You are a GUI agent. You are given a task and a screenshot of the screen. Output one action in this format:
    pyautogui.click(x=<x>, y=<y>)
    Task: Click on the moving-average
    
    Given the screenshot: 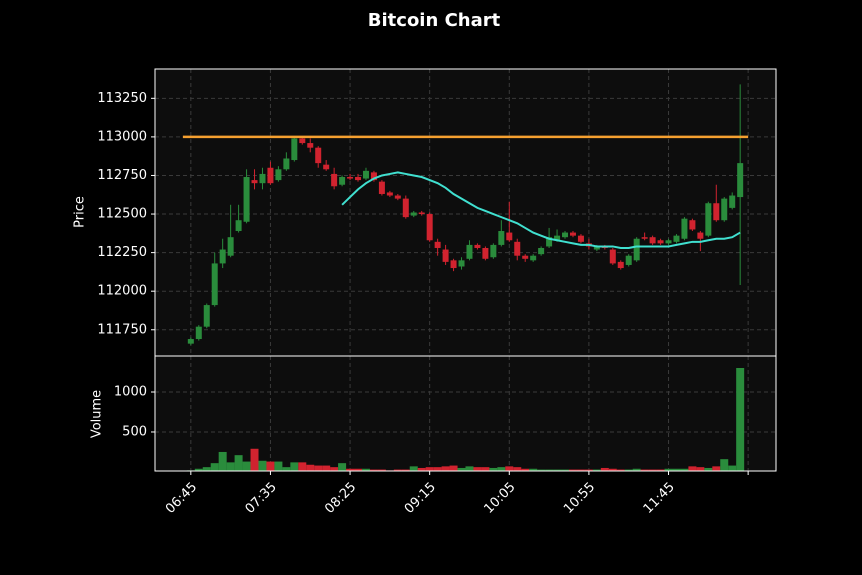 What is the action you would take?
    pyautogui.click(x=541, y=210)
    